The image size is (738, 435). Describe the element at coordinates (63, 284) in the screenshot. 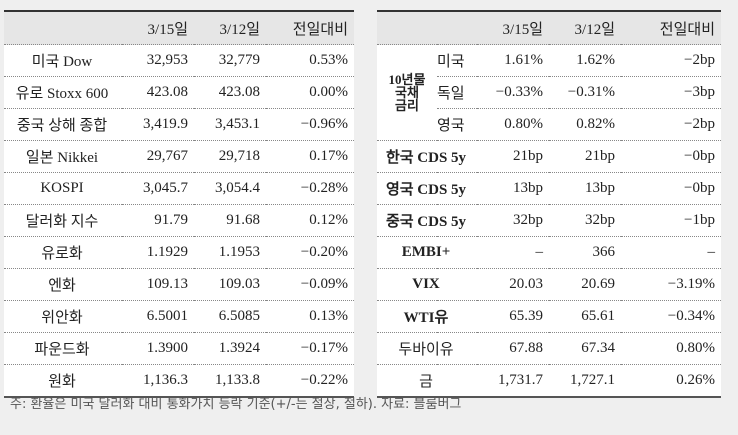

I see `row-label: 엔화` at that location.